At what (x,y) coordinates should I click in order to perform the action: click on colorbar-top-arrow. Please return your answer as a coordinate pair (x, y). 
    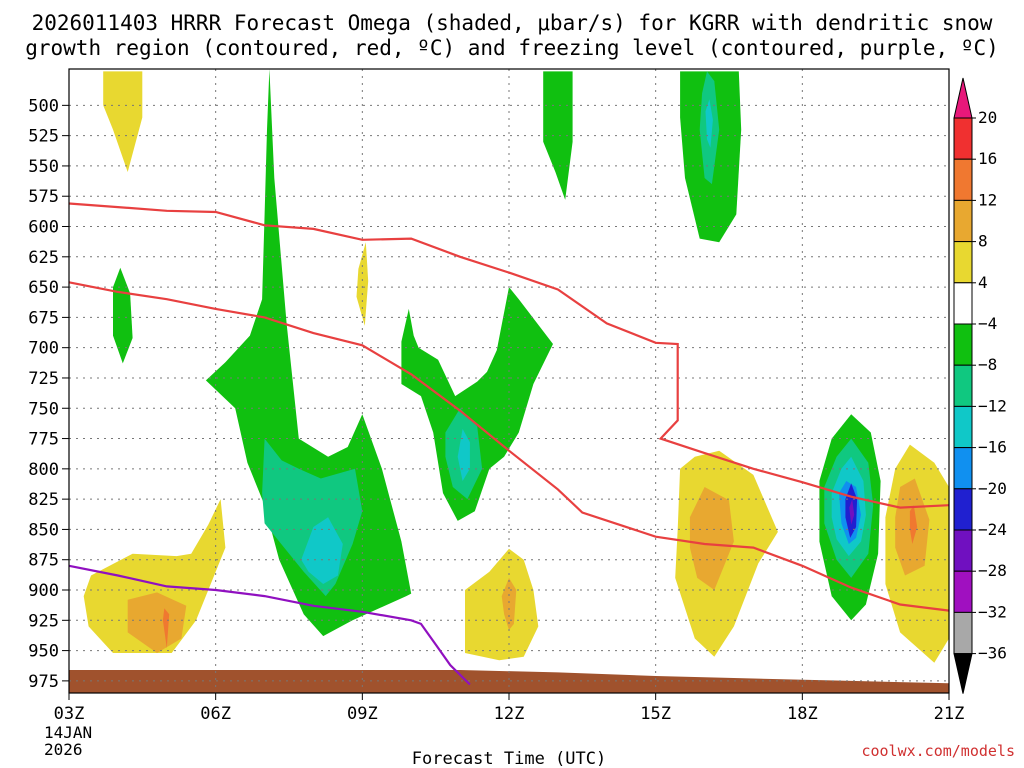
    Looking at the image, I should click on (963, 98).